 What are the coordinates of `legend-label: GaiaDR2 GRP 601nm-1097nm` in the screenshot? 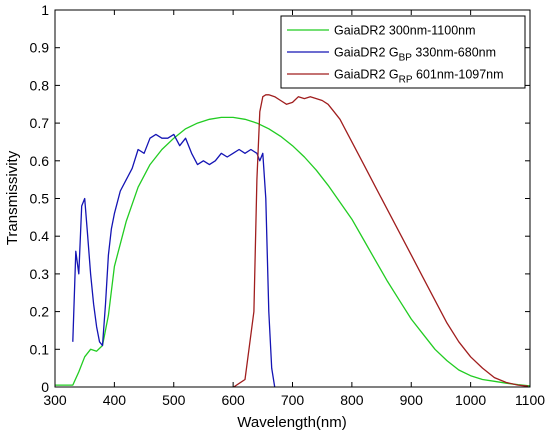 It's located at (419, 77).